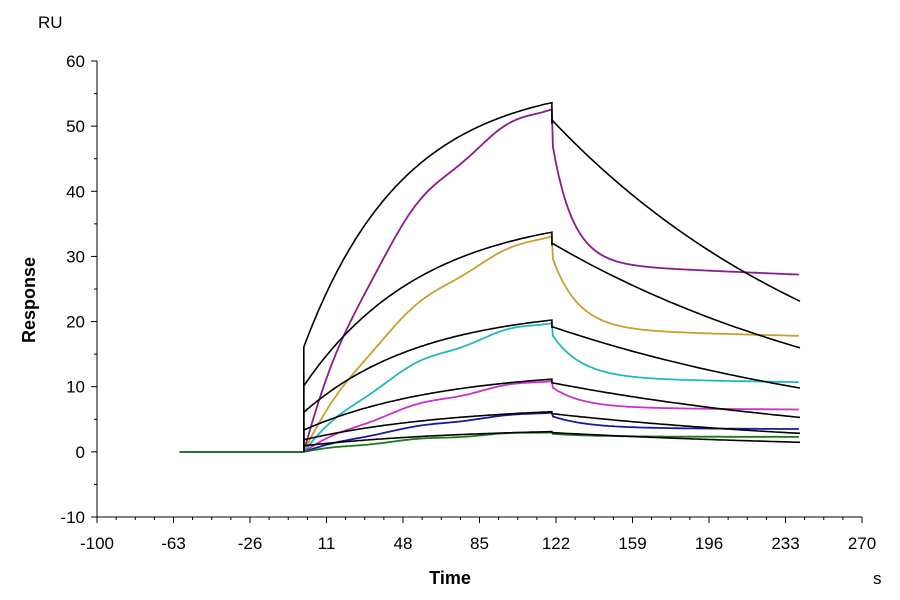 The height and width of the screenshot is (600, 900). What do you see at coordinates (75, 61) in the screenshot?
I see `y-tick-label: 60` at bounding box center [75, 61].